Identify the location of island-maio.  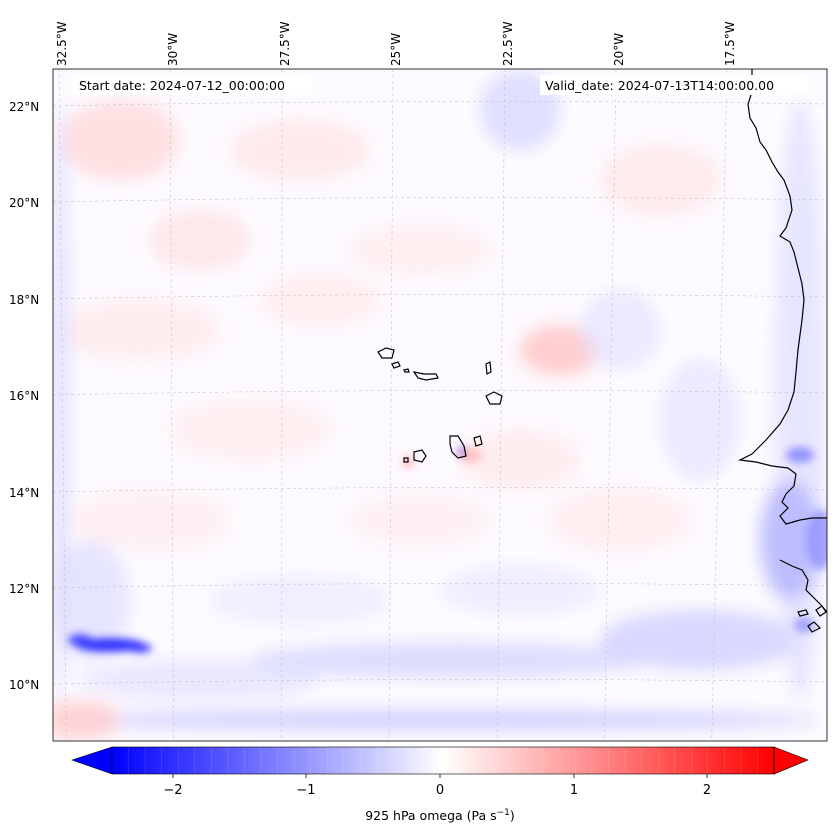
(478, 441).